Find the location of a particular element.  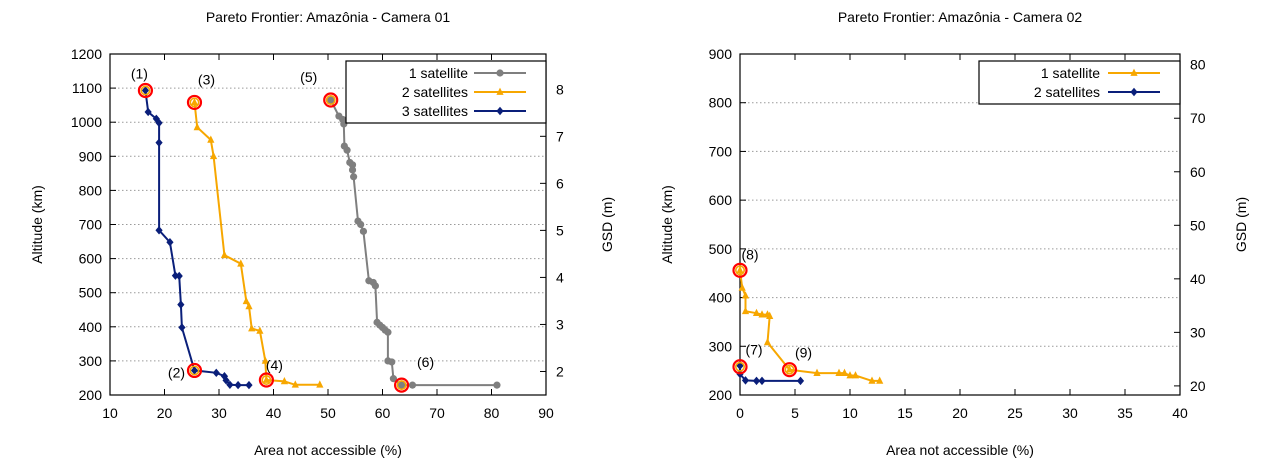

legend-entry-label: 2 satellites is located at coordinates (1067, 92).